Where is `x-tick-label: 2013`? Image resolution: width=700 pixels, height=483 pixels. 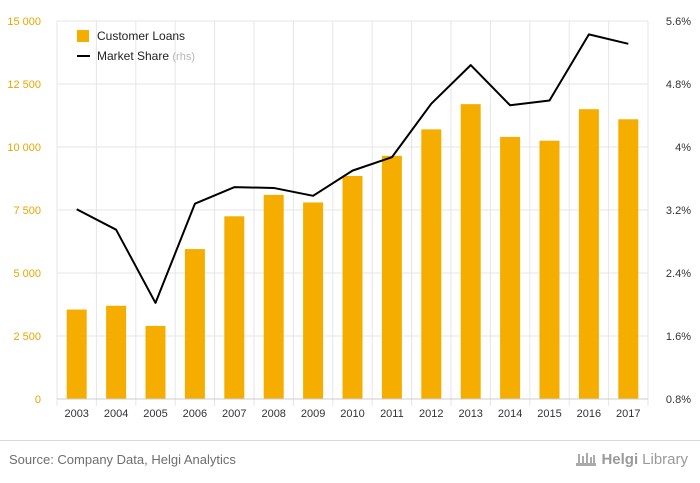
x-tick-label: 2013 is located at coordinates (470, 414).